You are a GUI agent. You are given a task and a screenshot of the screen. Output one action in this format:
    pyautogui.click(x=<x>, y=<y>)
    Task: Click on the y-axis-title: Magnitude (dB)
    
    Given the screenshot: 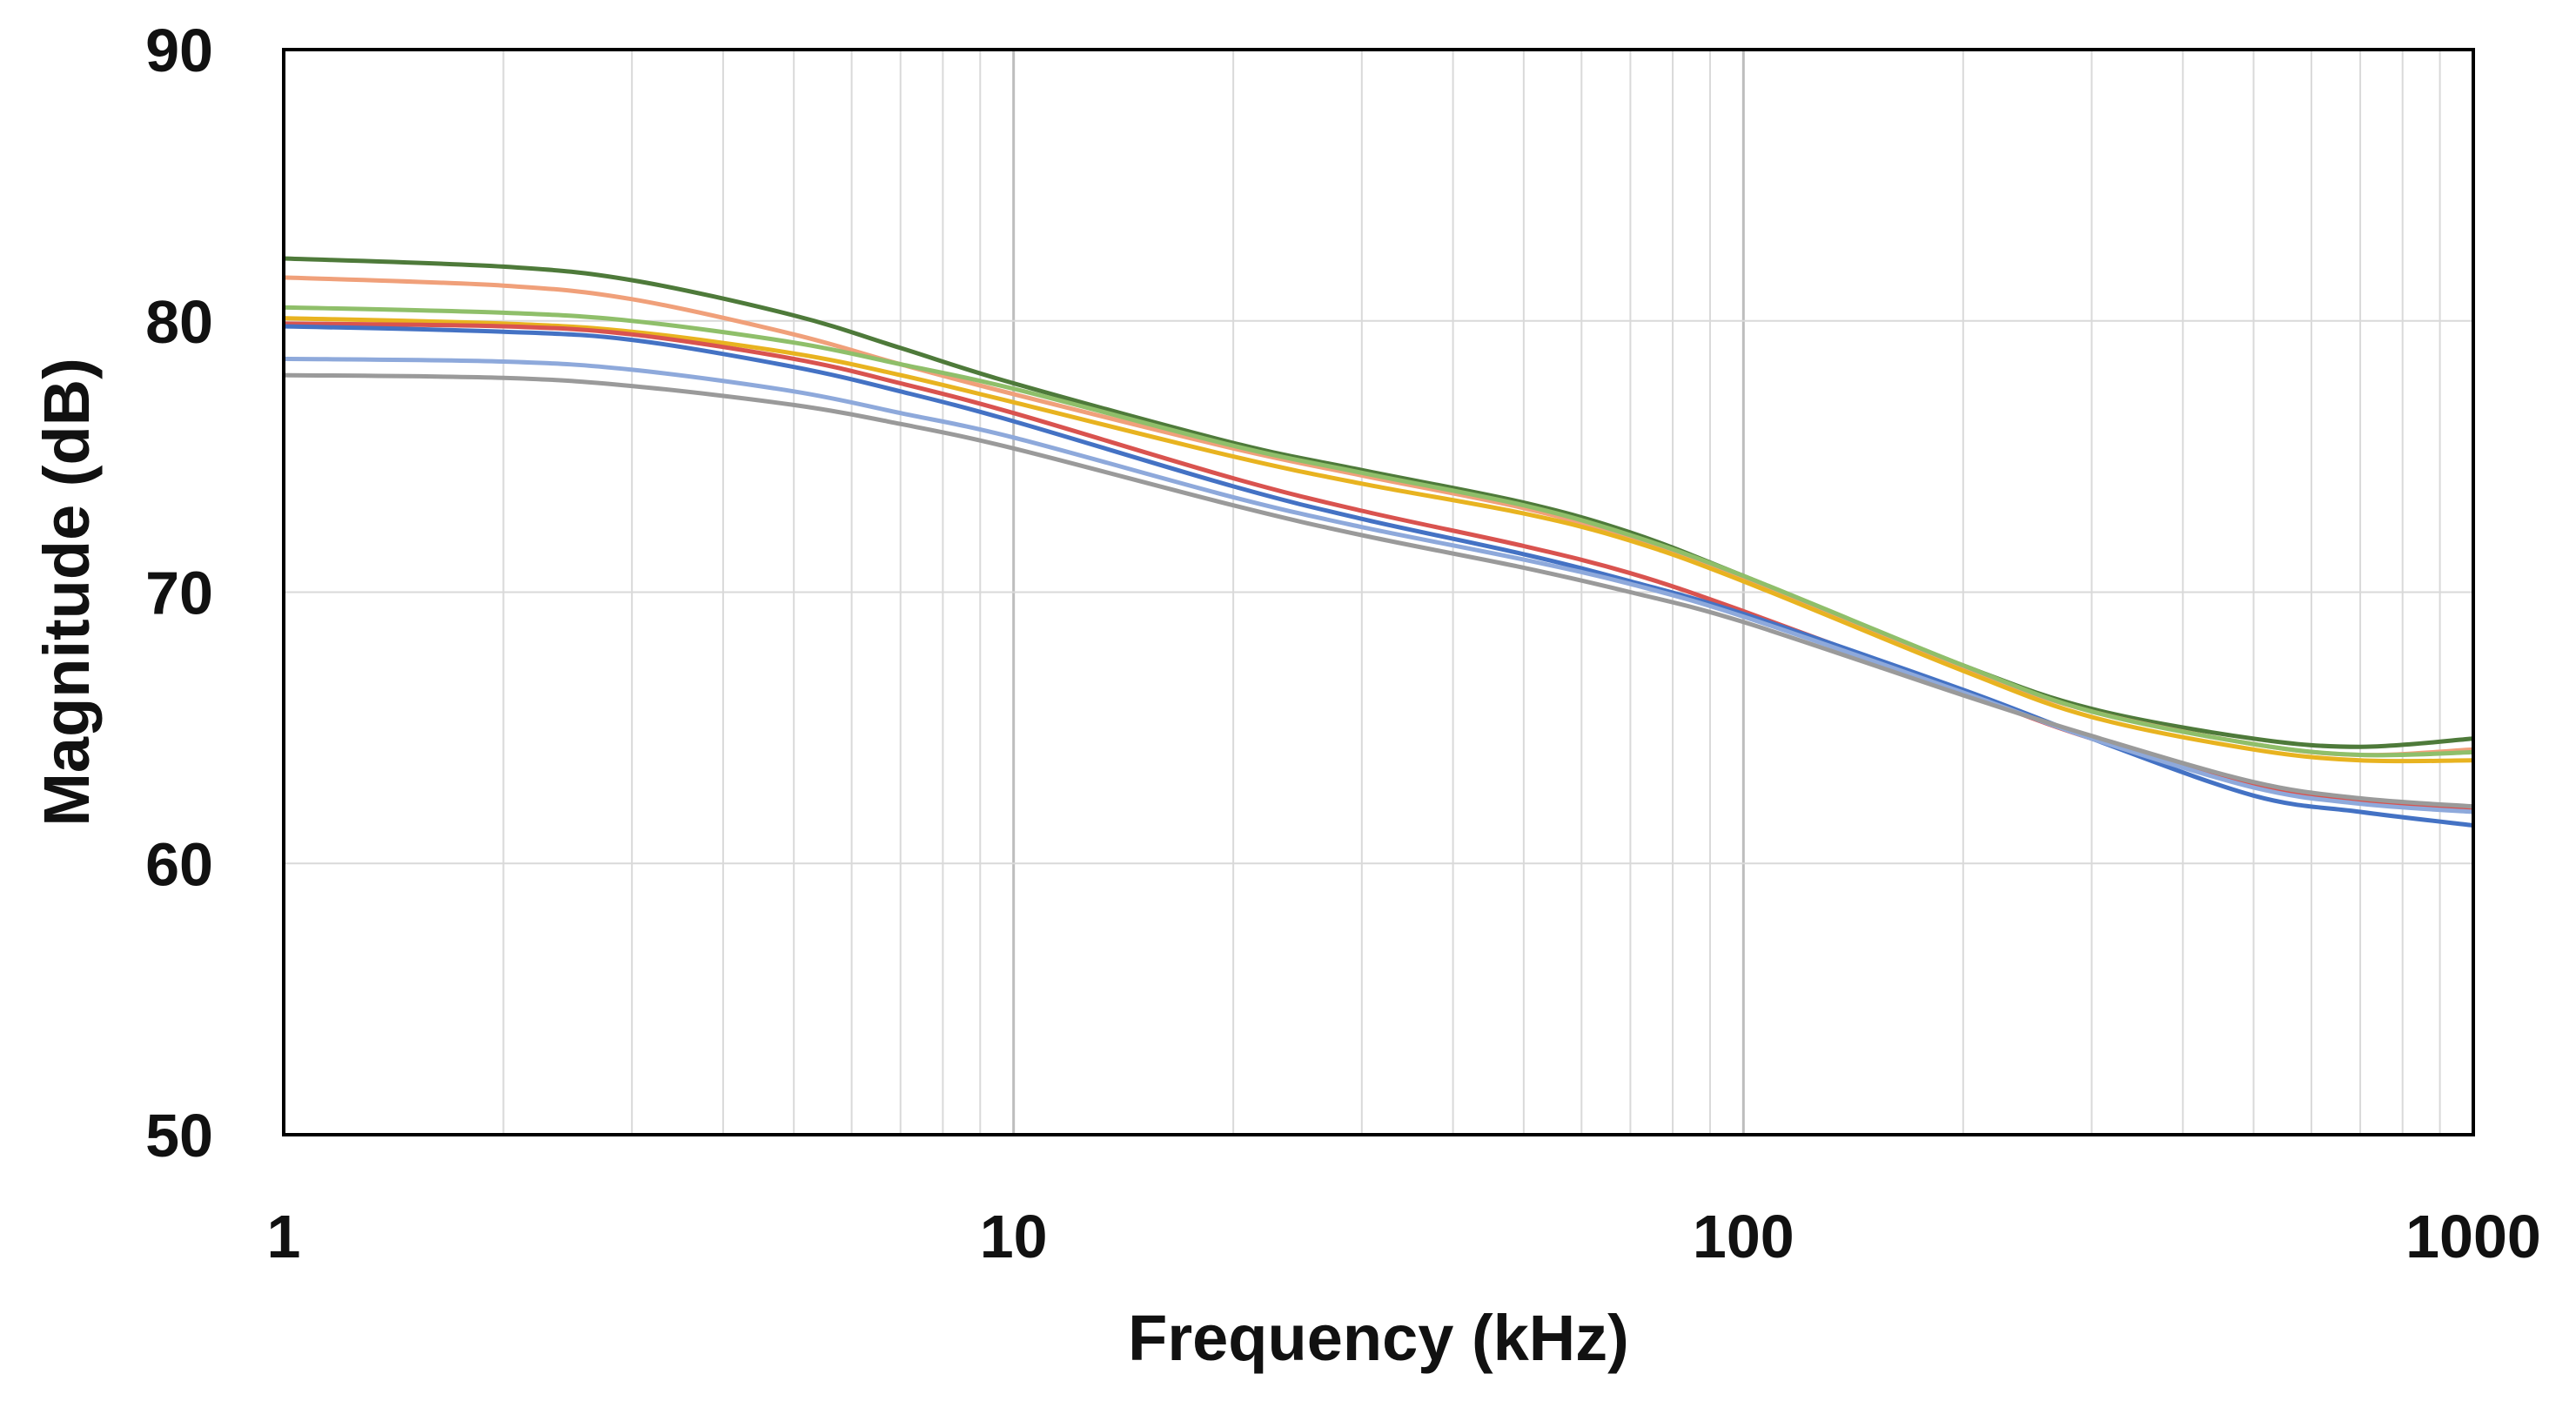 What is the action you would take?
    pyautogui.click(x=66, y=592)
    